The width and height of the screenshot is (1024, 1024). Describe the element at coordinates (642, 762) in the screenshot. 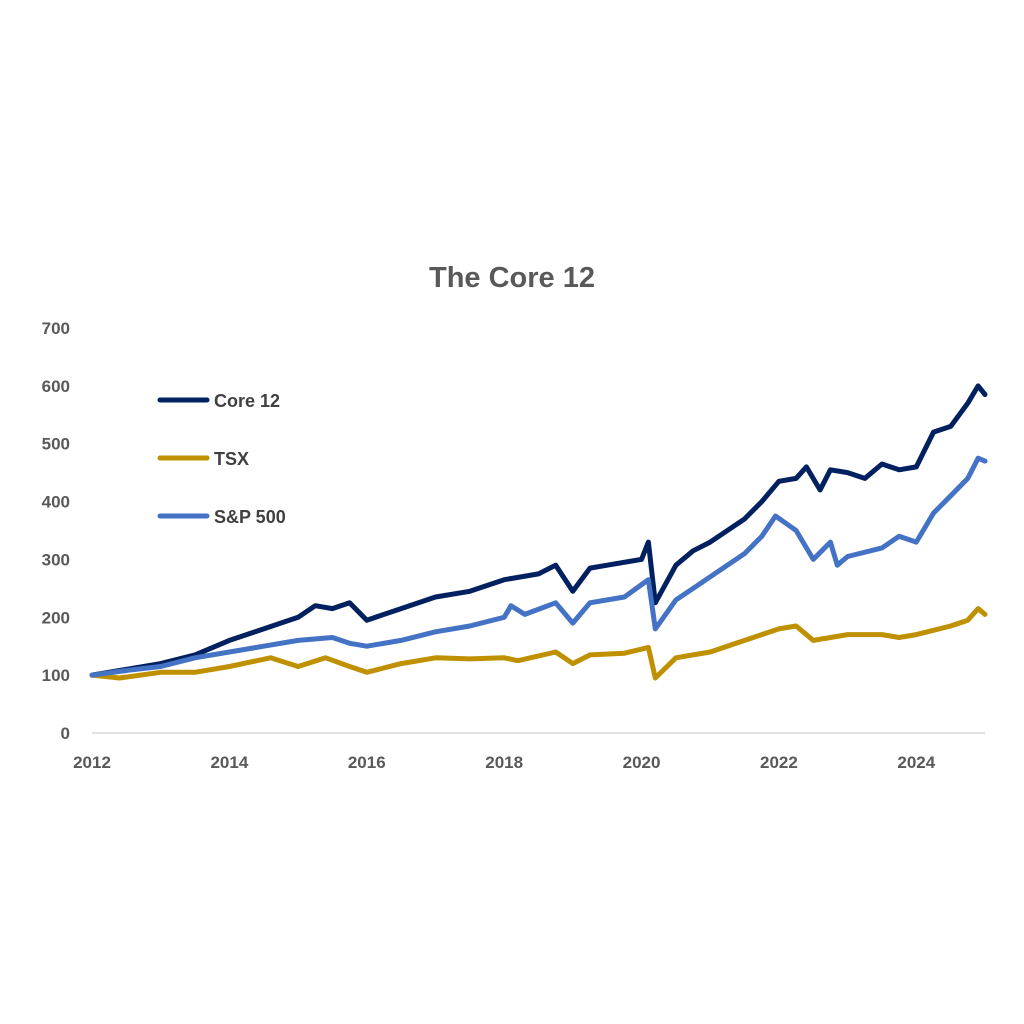

I see `x-tick-label: 2020` at that location.